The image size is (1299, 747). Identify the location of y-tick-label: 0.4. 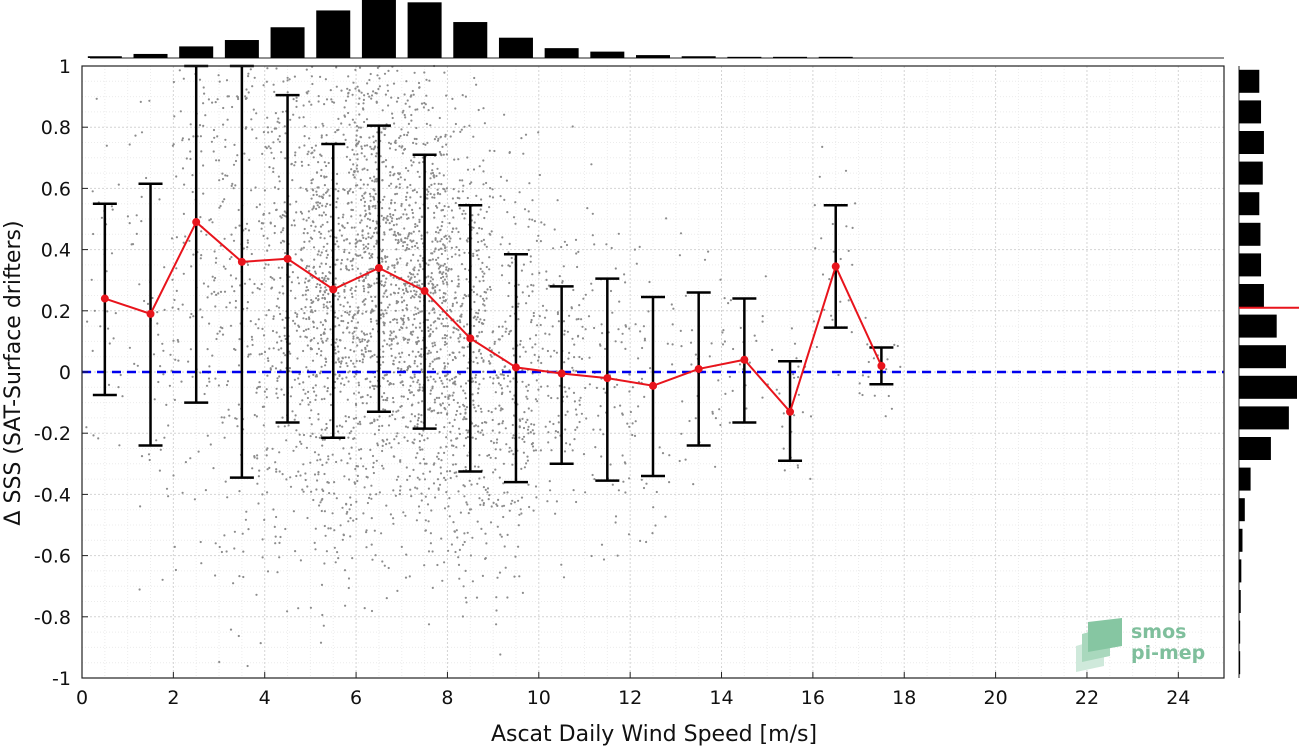
(56, 251).